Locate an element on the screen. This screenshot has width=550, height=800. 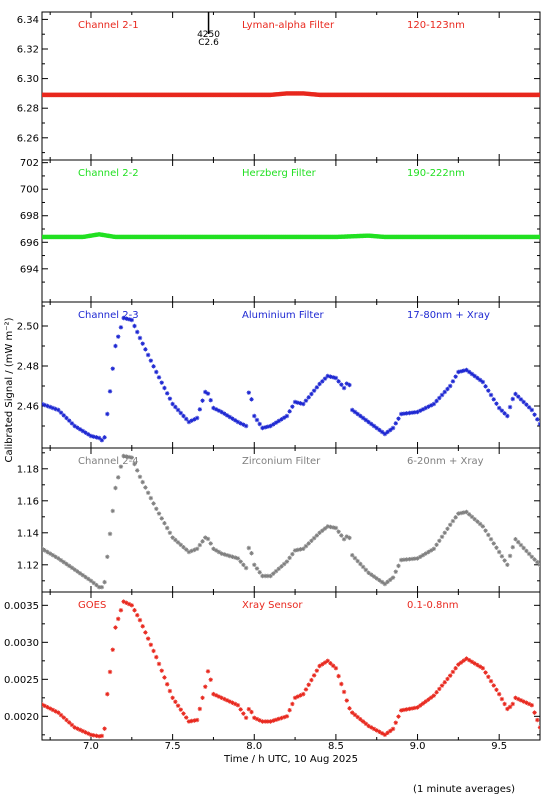
flare-class-label: C2.6 is located at coordinates (208, 43).